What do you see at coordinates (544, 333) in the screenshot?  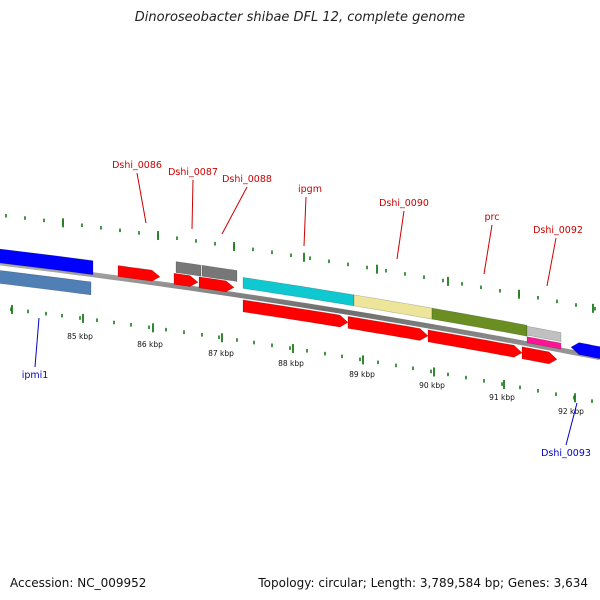 I see `gene-feature-silver` at bounding box center [544, 333].